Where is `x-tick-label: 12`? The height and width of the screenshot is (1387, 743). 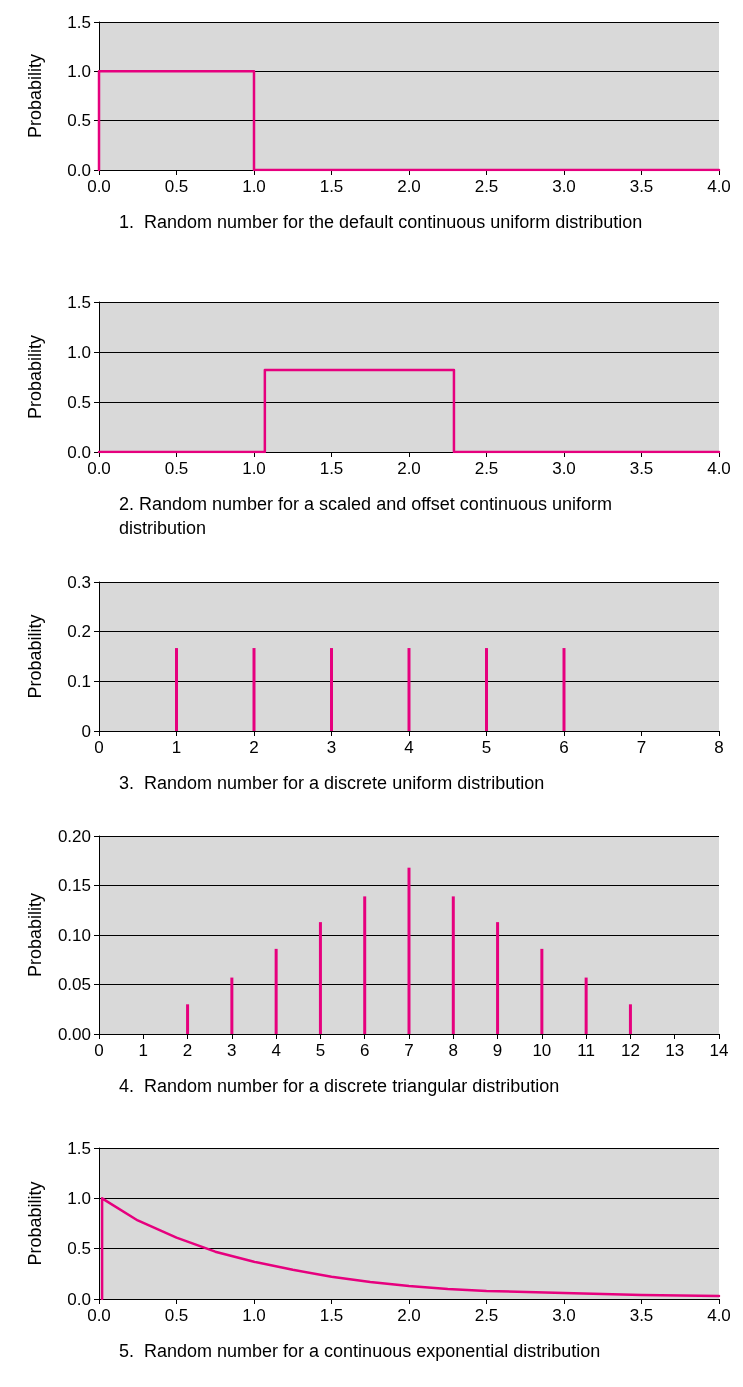
x-tick-label: 12 is located at coordinates (630, 1050).